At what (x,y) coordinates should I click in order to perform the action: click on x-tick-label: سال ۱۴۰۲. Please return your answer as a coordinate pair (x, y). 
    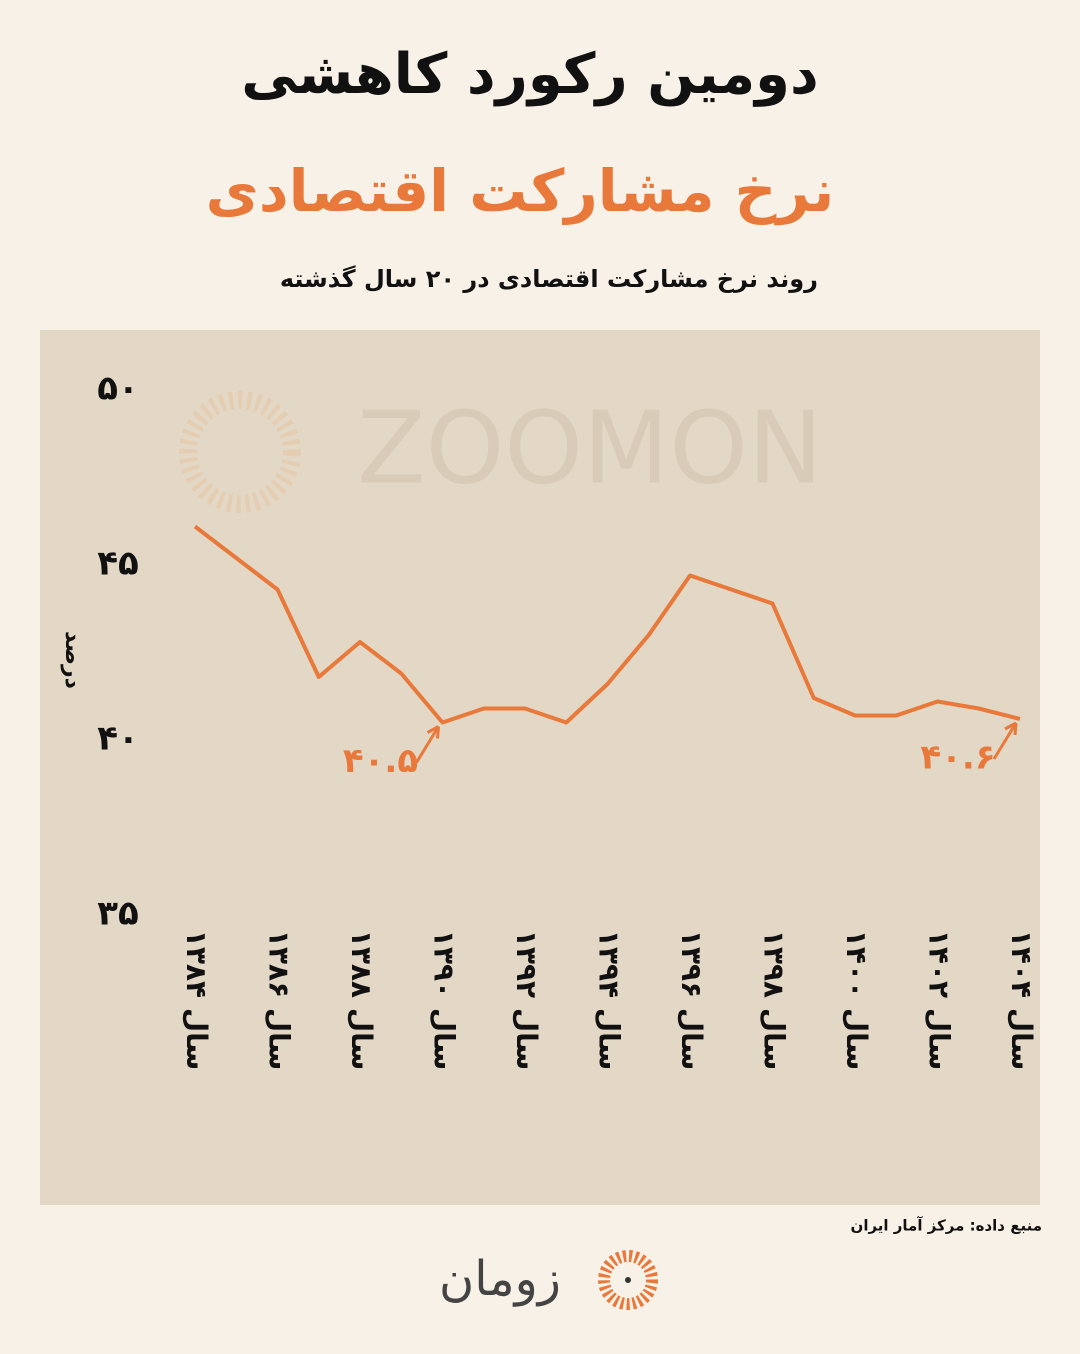
    Looking at the image, I should click on (939, 1000).